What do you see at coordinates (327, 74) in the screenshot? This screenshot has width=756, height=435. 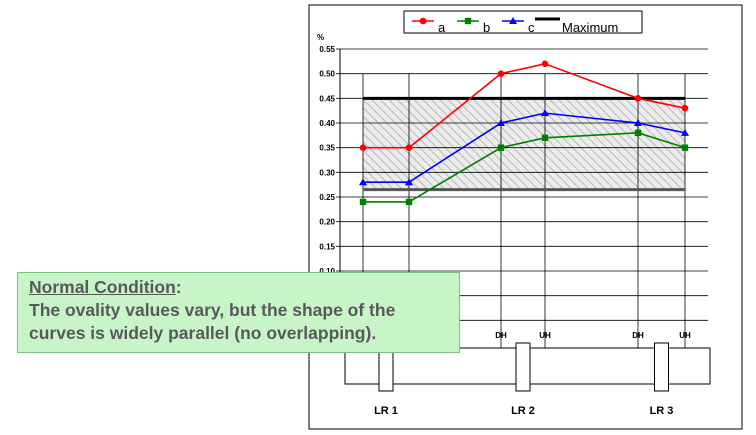 I see `y-tick-label: 0.50` at bounding box center [327, 74].